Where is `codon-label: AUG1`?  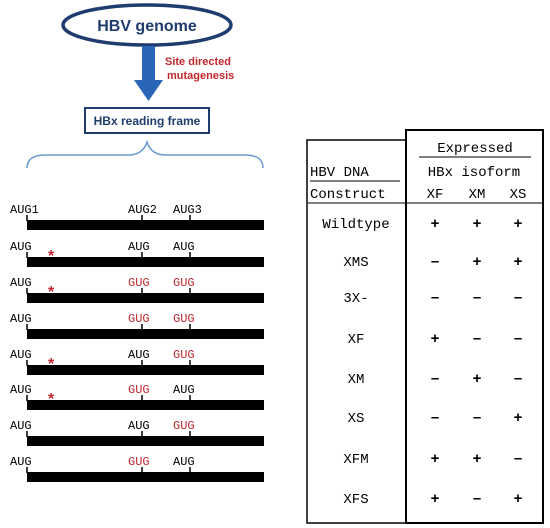 codon-label: AUG1 is located at coordinates (24, 210).